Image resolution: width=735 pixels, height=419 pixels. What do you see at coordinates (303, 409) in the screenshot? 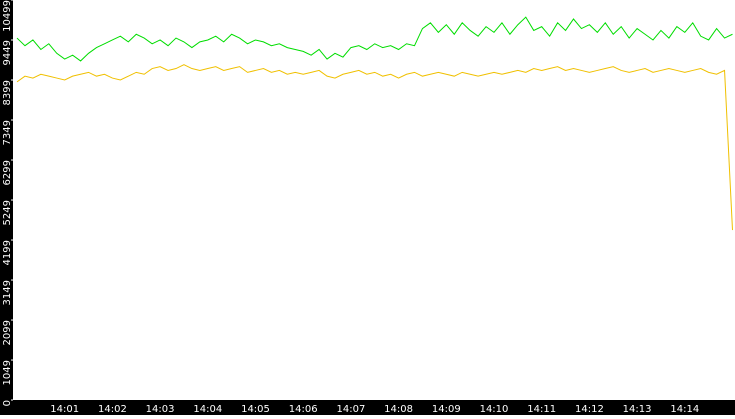
I see `x-tick-label: 14:06` at bounding box center [303, 409].